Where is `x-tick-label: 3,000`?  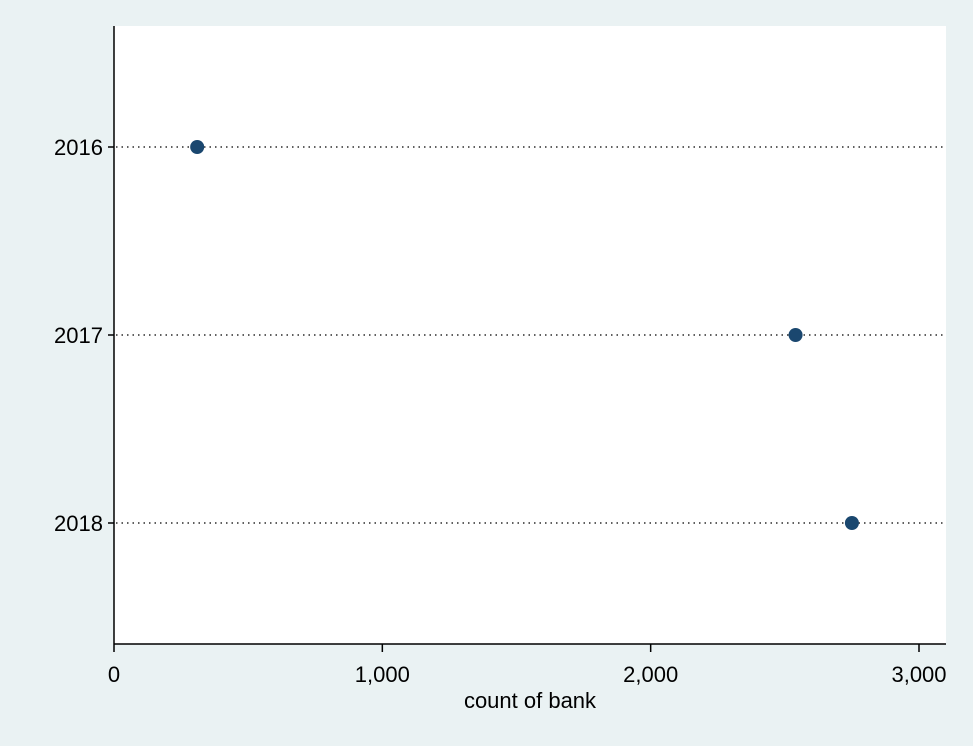
x-tick-label: 3,000 is located at coordinates (918, 674).